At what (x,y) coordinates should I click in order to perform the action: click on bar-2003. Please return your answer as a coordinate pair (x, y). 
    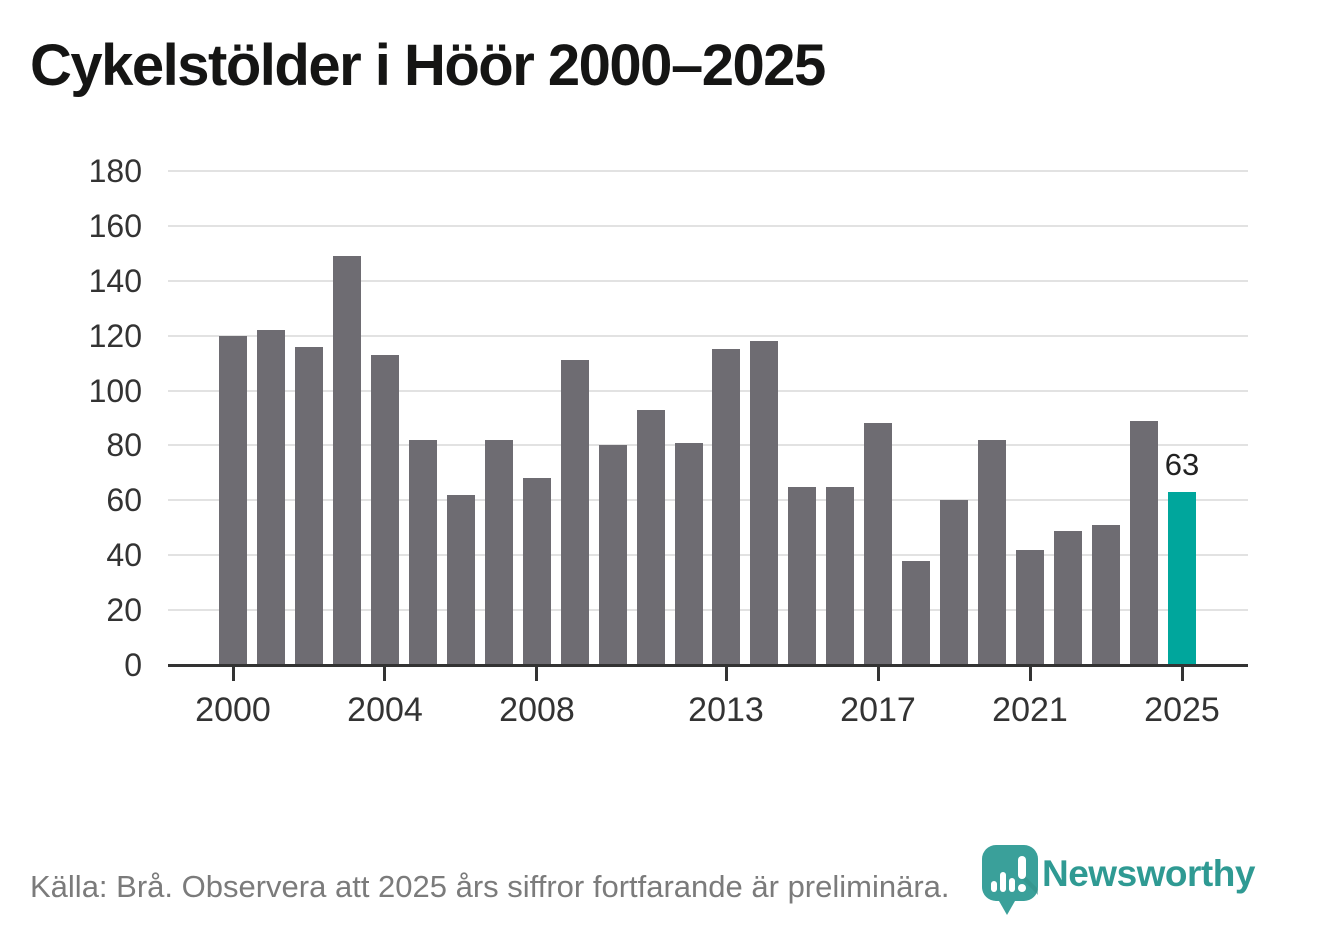
    Looking at the image, I should click on (347, 460).